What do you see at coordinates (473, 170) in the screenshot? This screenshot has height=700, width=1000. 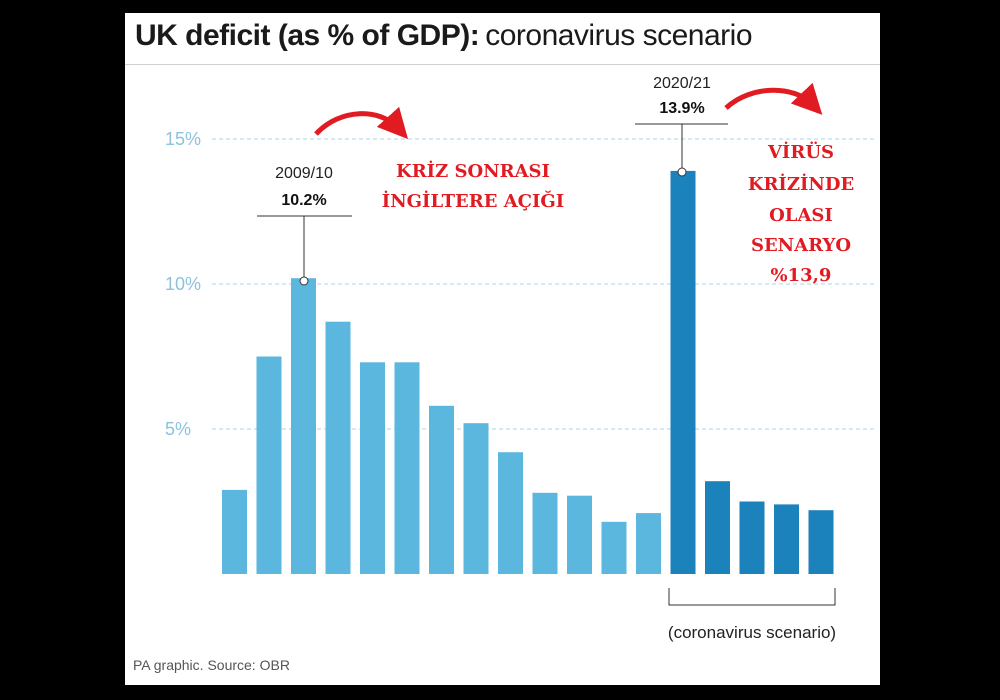 I see `left-red-text-line-1: KRİZ SONRASI` at bounding box center [473, 170].